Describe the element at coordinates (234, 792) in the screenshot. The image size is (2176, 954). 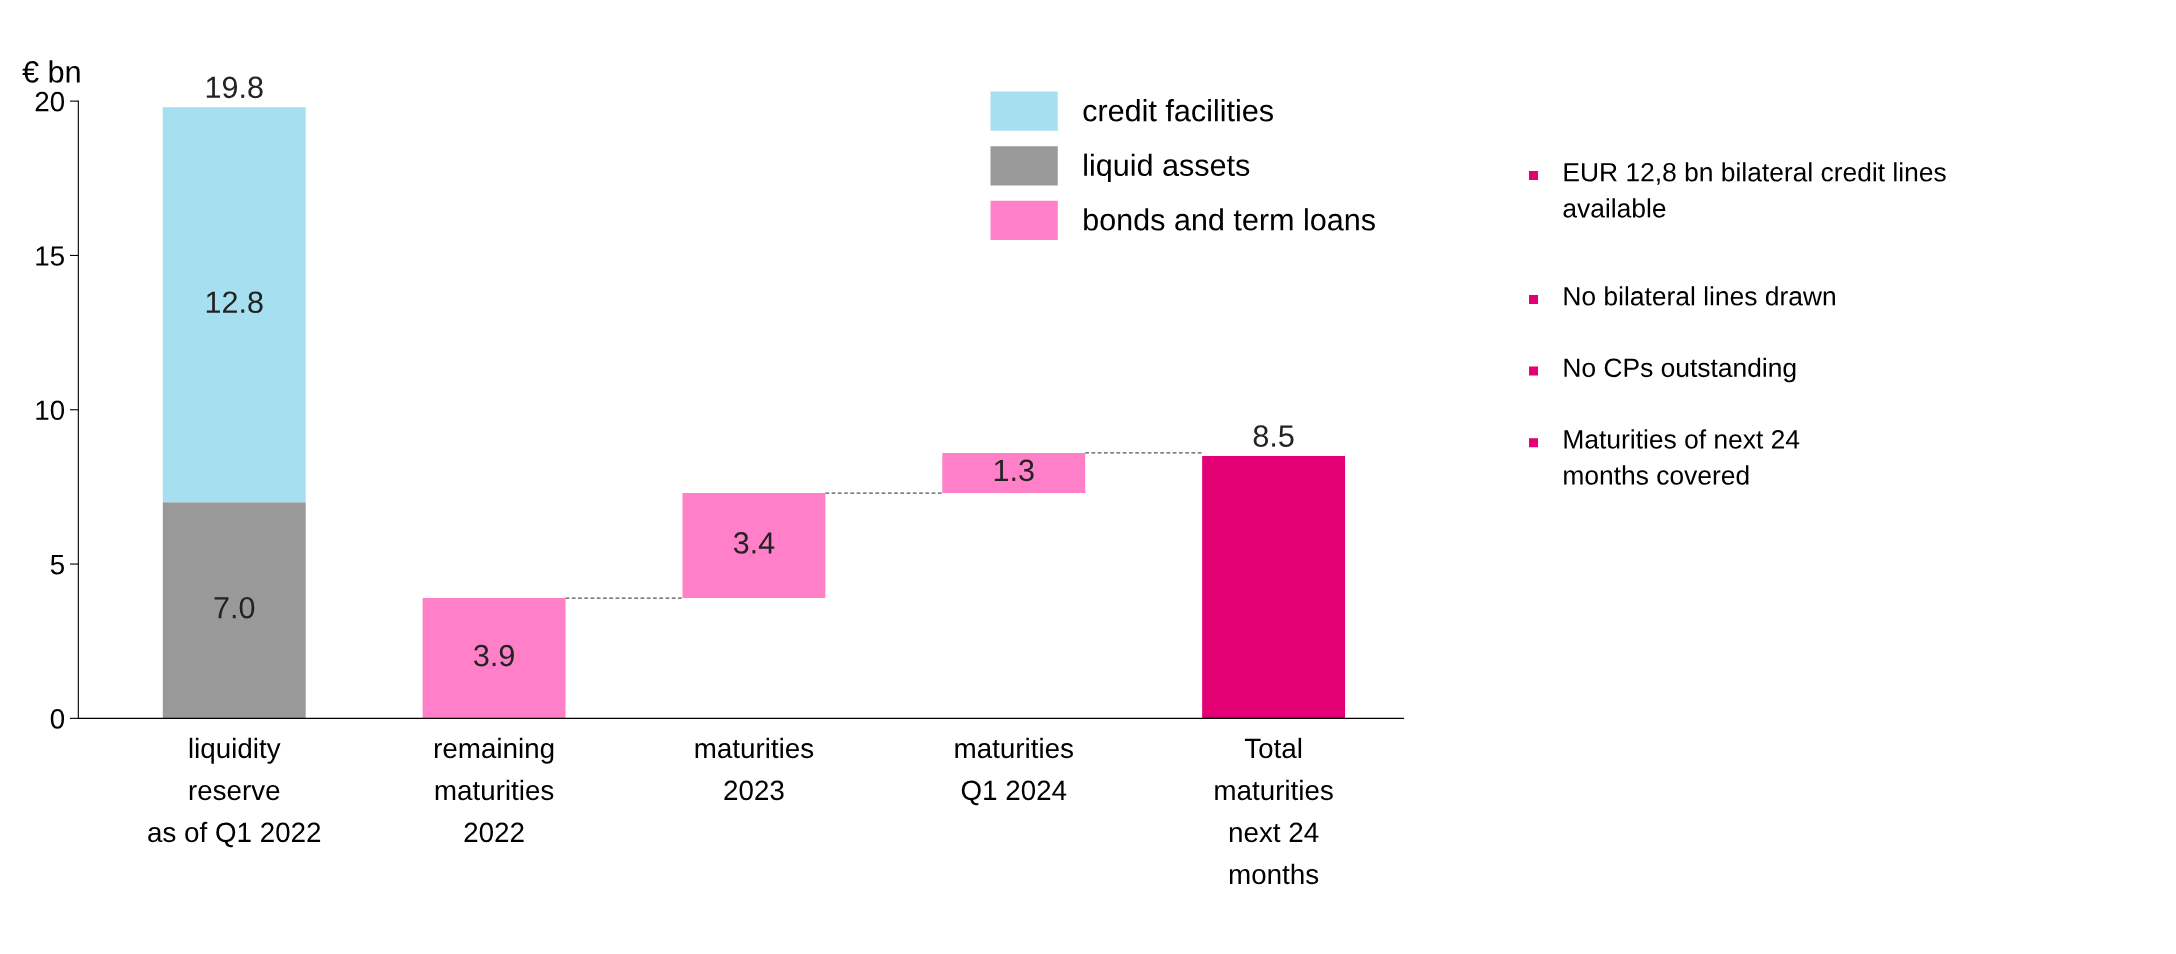
I see `x-tick-label: liquidity reserve as of Q1 2022` at that location.